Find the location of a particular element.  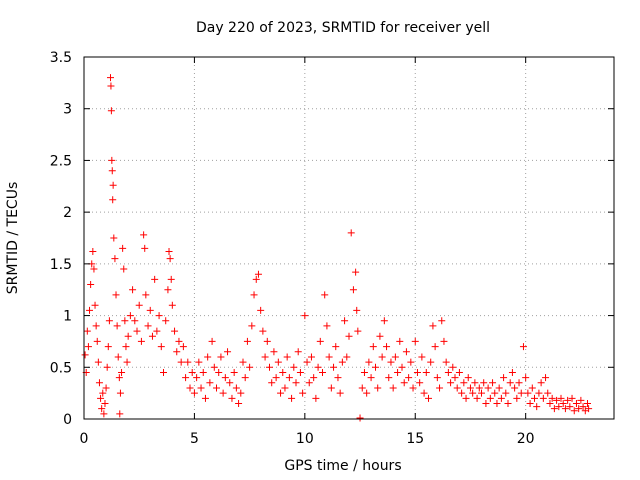

x-tick-label: 5 is located at coordinates (194, 439).